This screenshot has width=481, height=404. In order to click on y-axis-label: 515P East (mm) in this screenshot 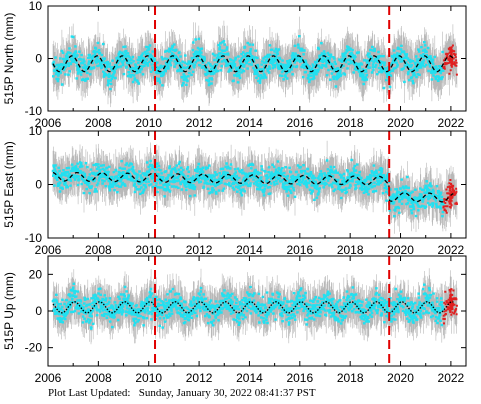, I will do `click(9, 184)`.